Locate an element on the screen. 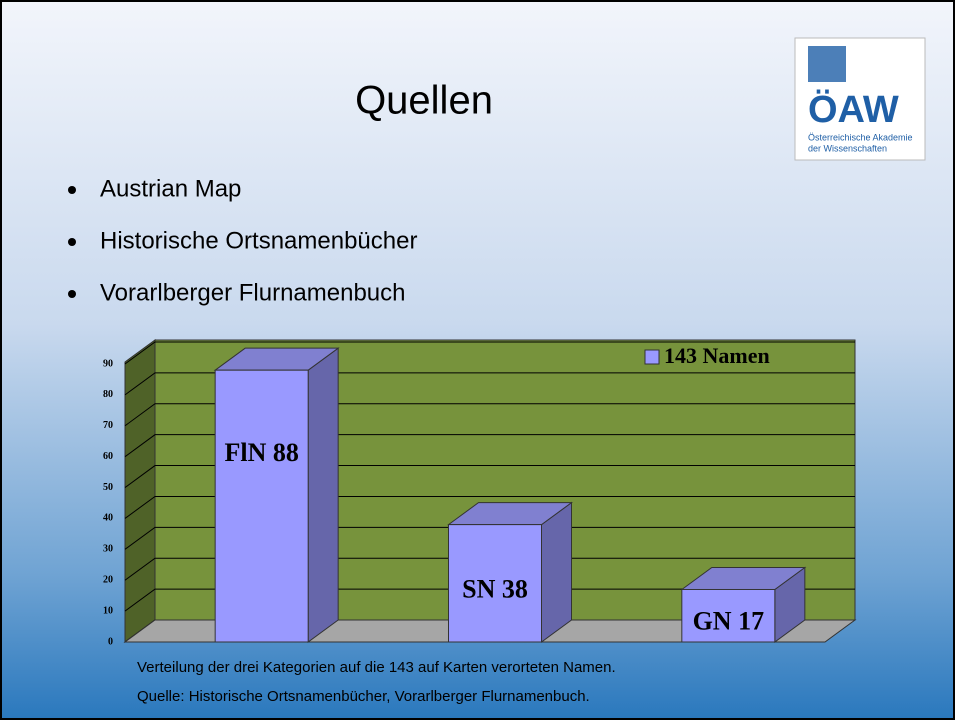 This screenshot has height=725, width=955. y-tick-label: 0 is located at coordinates (110, 641).